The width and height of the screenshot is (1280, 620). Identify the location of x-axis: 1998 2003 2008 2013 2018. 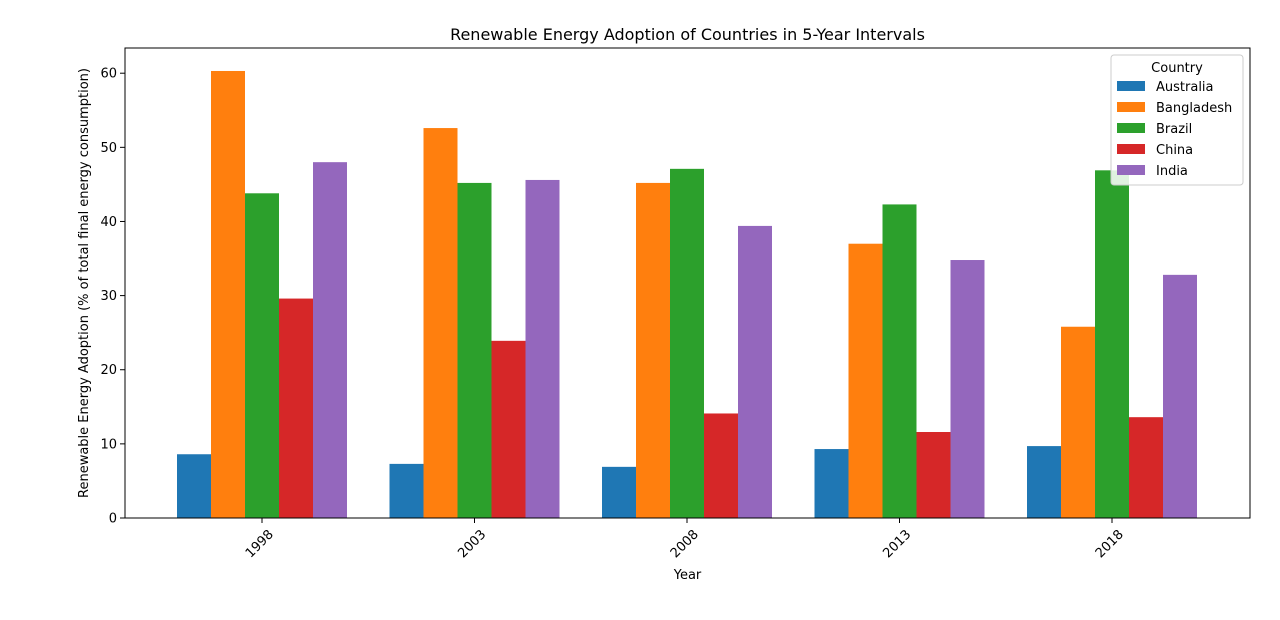
(685, 539).